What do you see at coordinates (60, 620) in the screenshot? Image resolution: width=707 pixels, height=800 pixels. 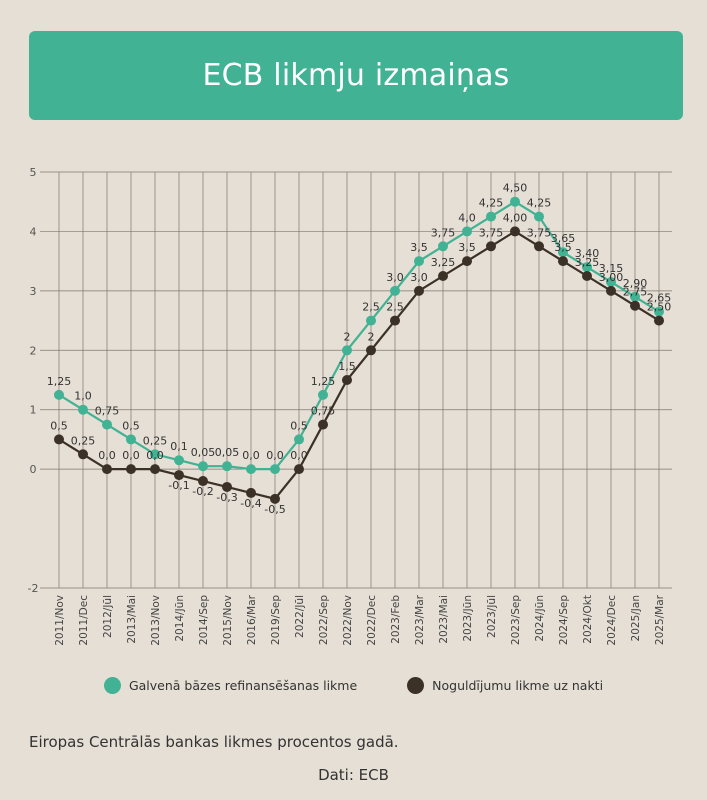 I see `x-tick-label: 2011/Nov` at bounding box center [60, 620].